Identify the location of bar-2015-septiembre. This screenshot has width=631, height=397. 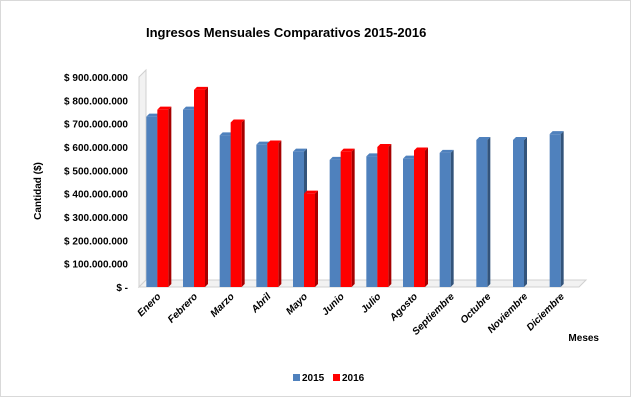
(446, 218).